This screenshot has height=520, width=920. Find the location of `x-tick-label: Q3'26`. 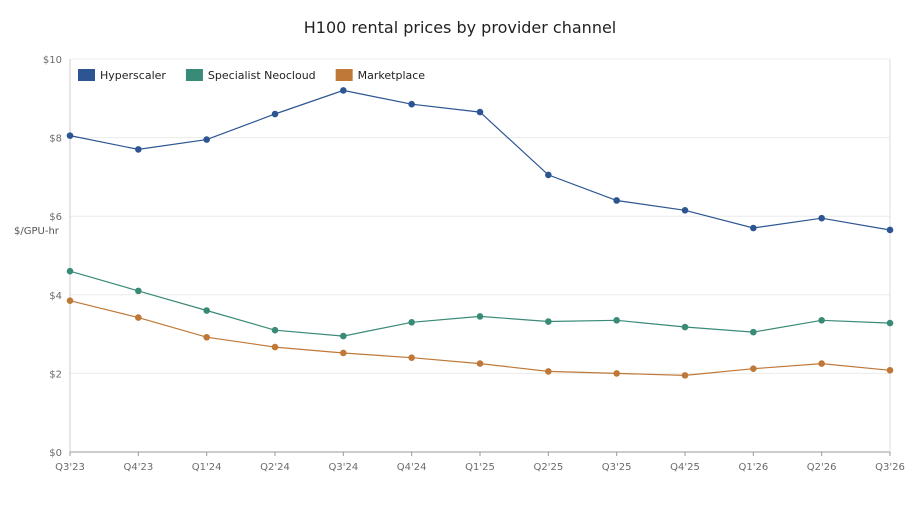

x-tick-label: Q3'26 is located at coordinates (890, 467).